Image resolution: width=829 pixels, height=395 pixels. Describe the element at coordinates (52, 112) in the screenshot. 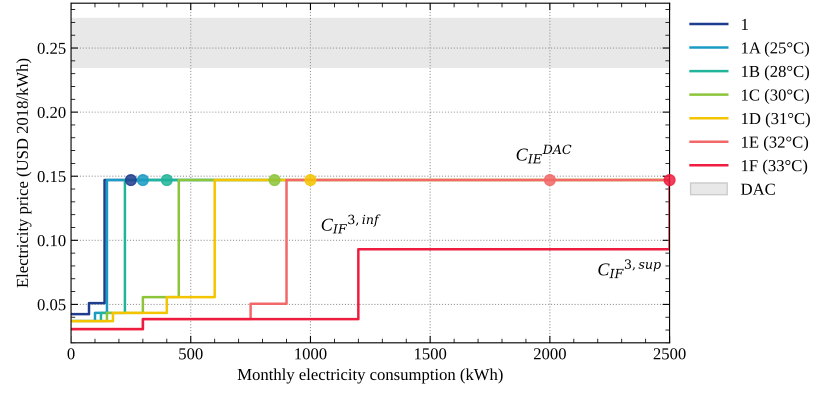

I see `y-tick-label: 0.20` at that location.